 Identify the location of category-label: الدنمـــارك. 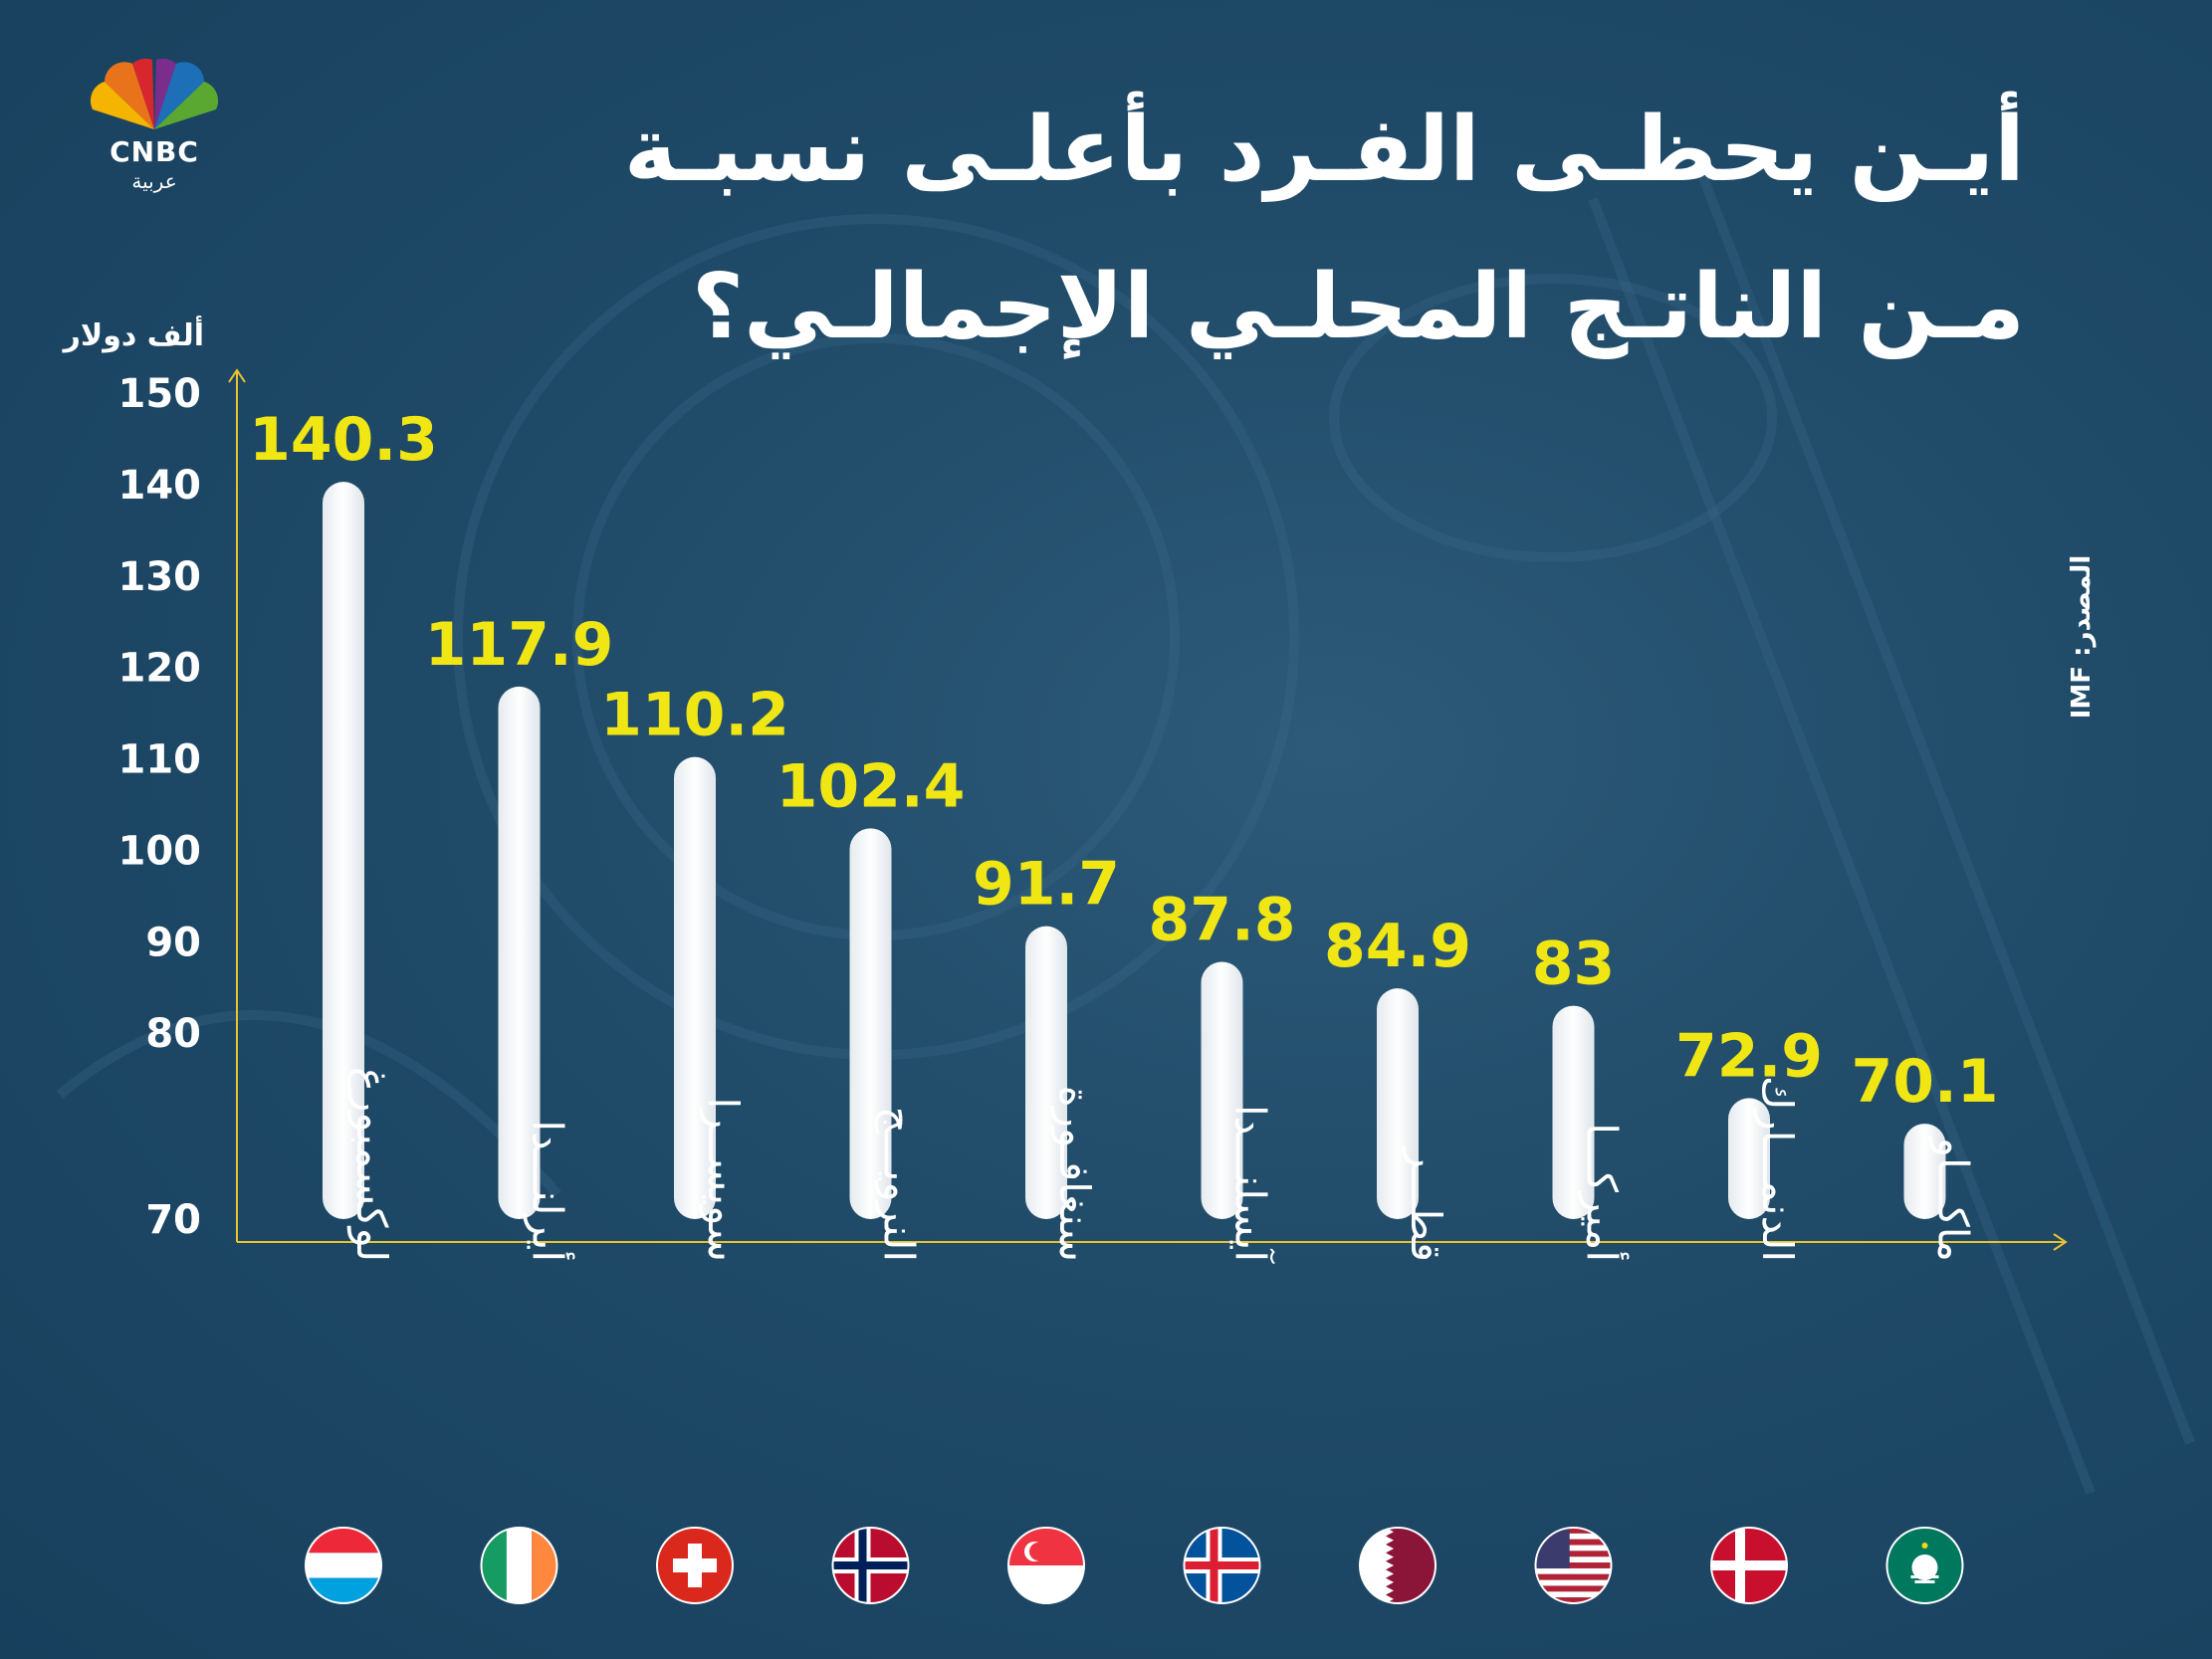
(1777, 1169).